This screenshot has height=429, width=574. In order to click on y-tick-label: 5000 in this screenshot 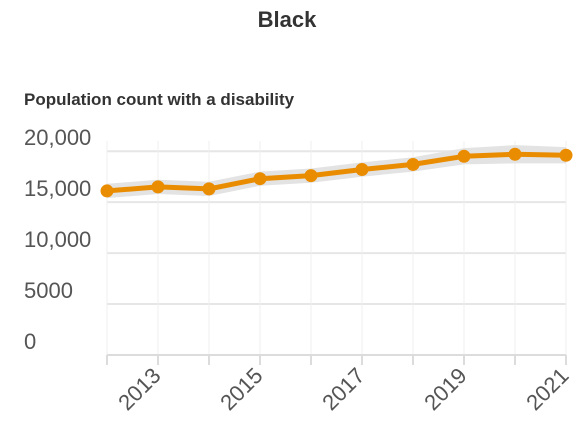, I will do `click(48, 290)`.